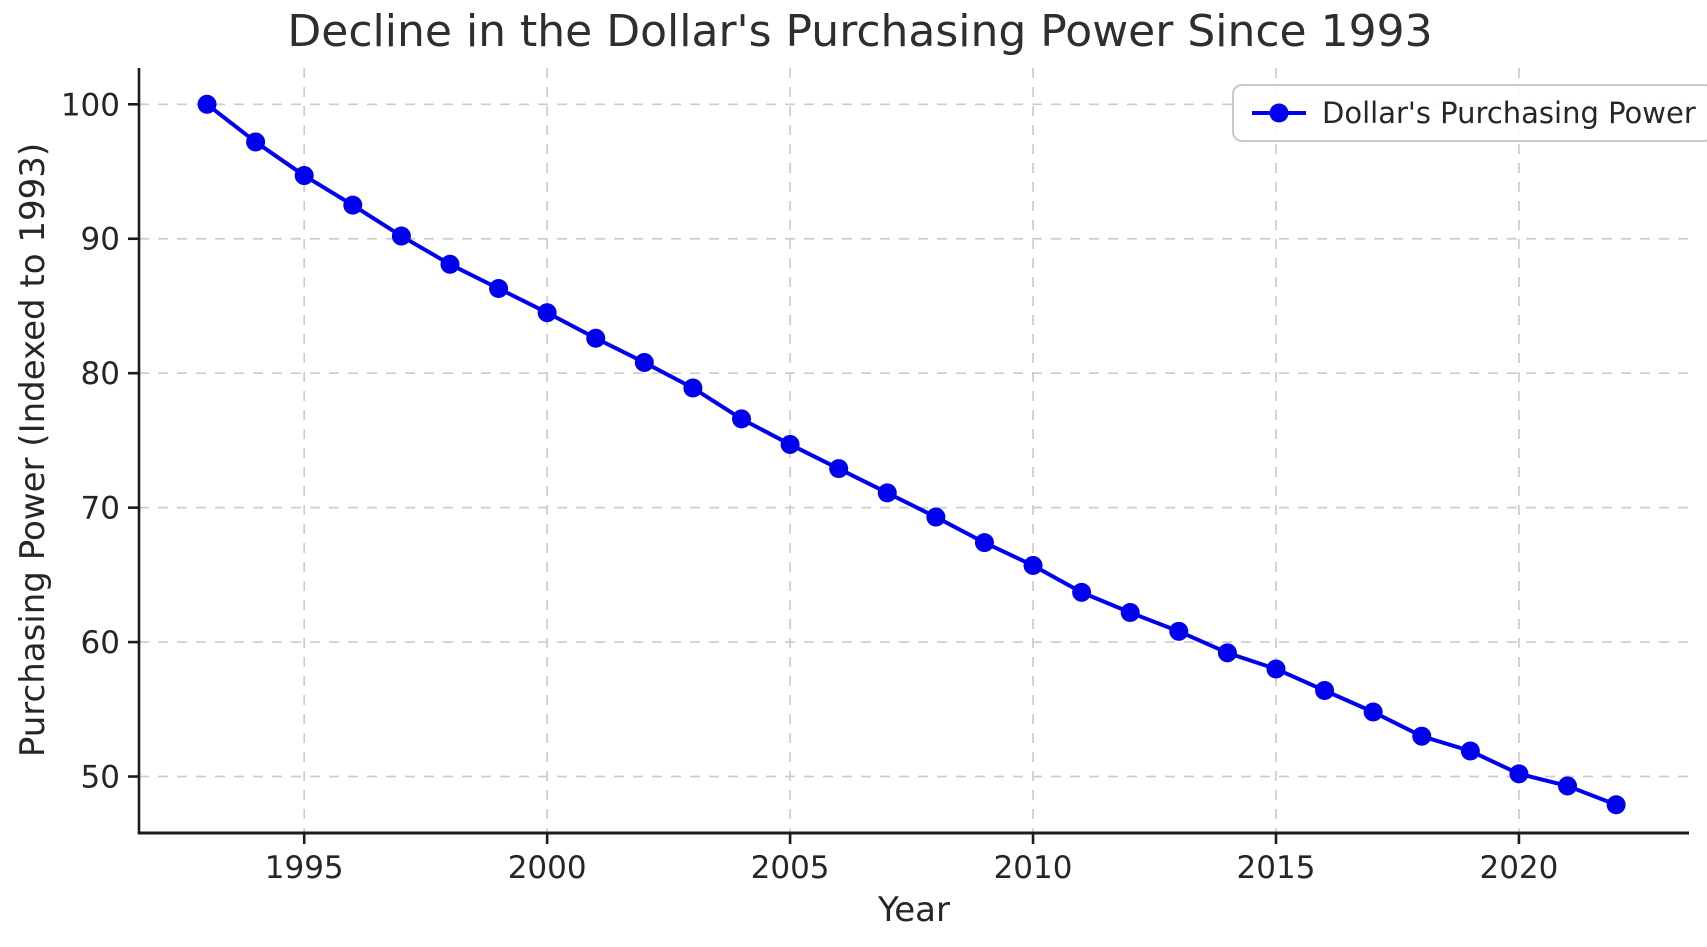  Describe the element at coordinates (100, 374) in the screenshot. I see `y-tick-label: 80` at that location.